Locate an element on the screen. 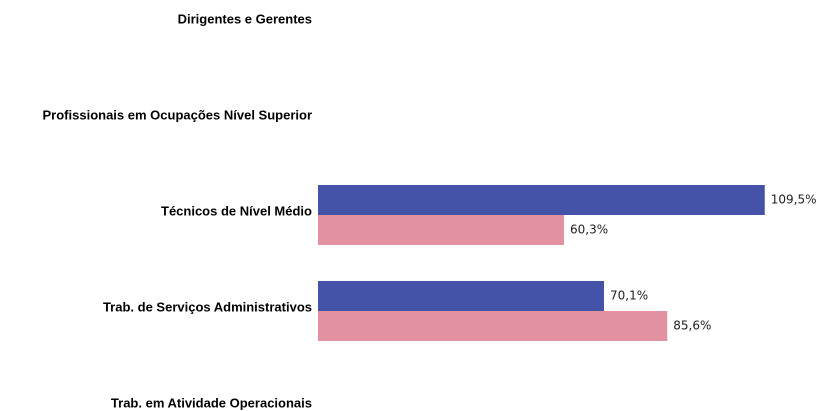  value-label: 60,3% is located at coordinates (589, 230).